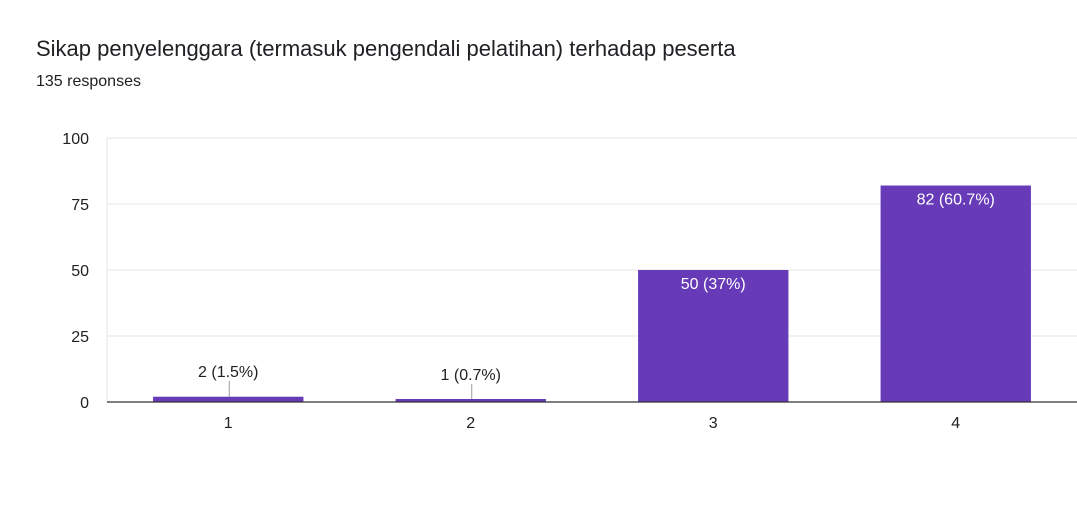 The width and height of the screenshot is (1077, 512). I want to click on x-tick-label: 1, so click(228, 423).